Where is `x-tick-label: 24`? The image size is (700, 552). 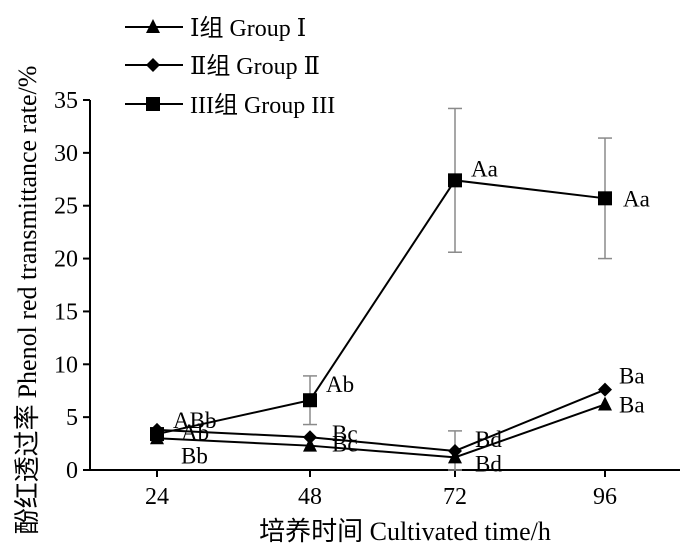 x-tick-label: 24 is located at coordinates (157, 497).